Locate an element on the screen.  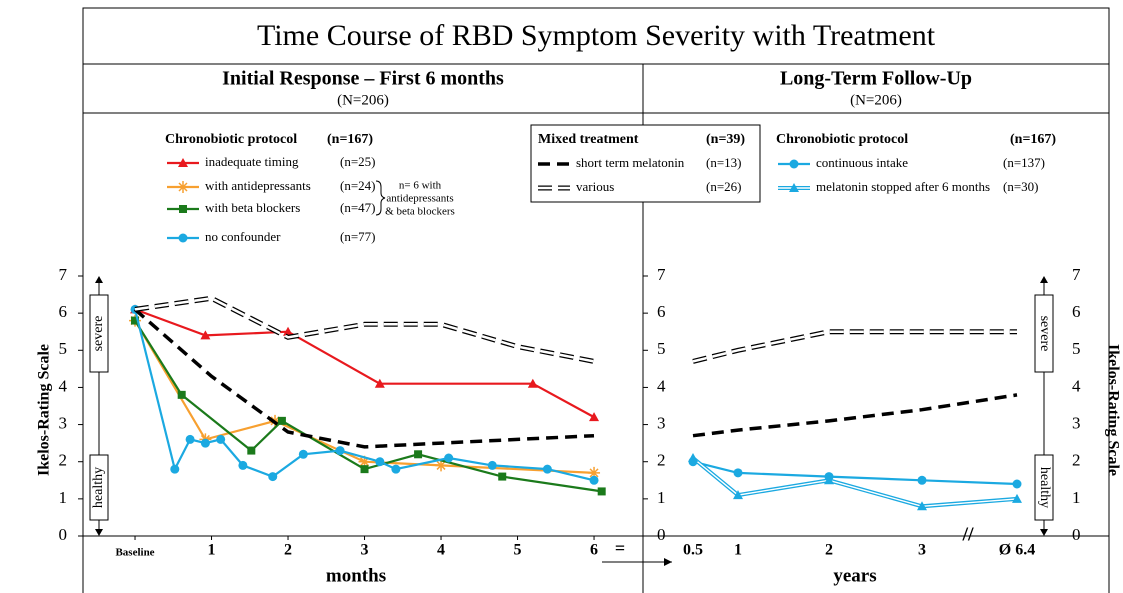
annotation-brace is located at coordinates (380, 198).